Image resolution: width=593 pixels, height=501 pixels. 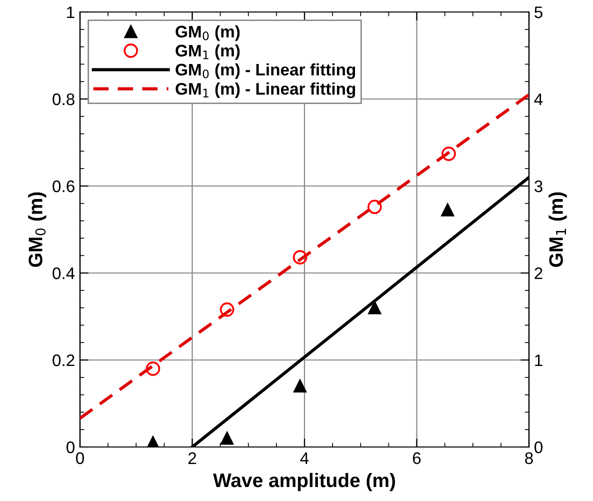 What do you see at coordinates (37, 229) in the screenshot?
I see `y-axis-title: GM$_{0}$ (m)` at bounding box center [37, 229].